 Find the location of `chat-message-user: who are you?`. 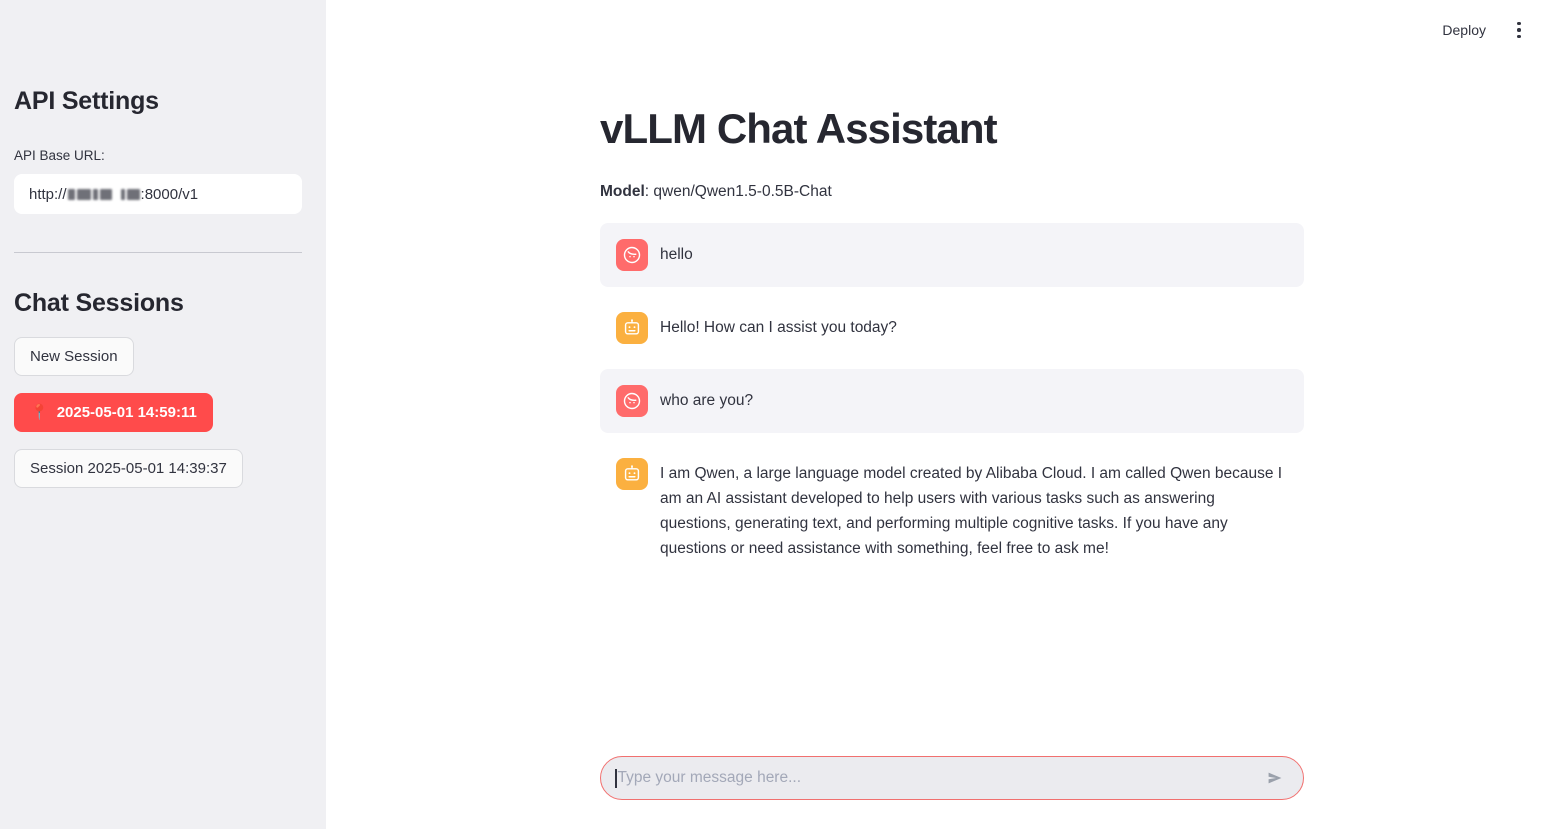

chat-message-user: who are you? is located at coordinates (952, 400).